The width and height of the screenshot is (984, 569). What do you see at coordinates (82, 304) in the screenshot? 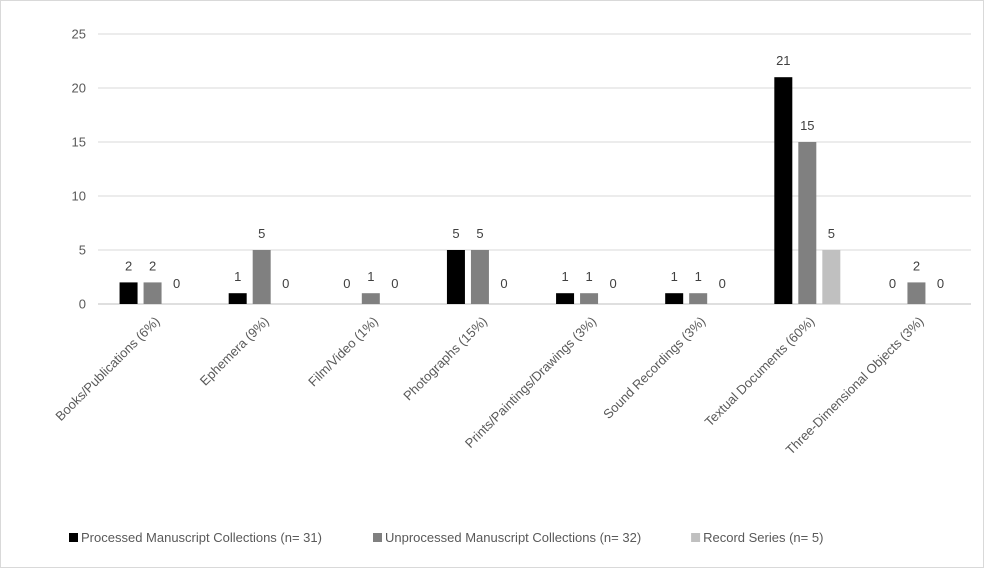
I see `y-tick-label: 0` at bounding box center [82, 304].